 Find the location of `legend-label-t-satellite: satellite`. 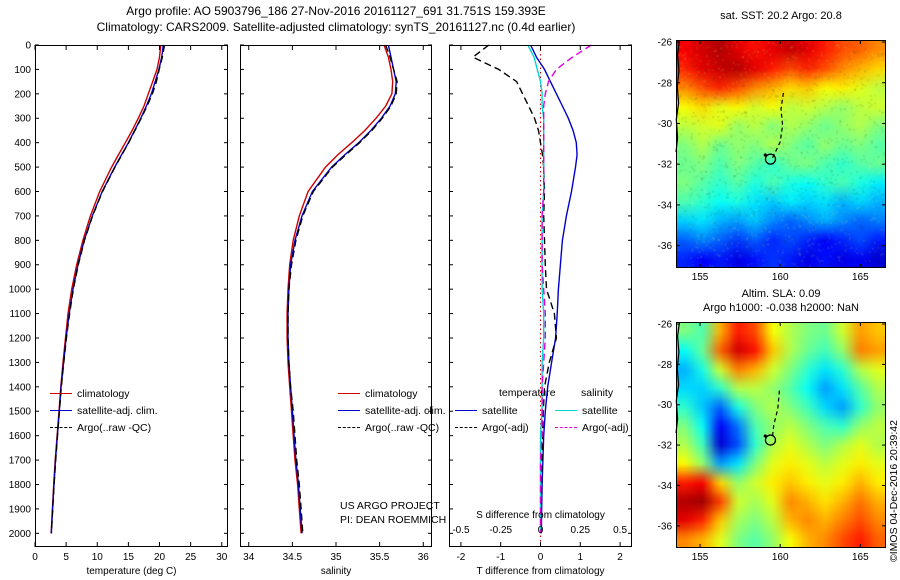

legend-label-t-satellite: satellite is located at coordinates (500, 410).